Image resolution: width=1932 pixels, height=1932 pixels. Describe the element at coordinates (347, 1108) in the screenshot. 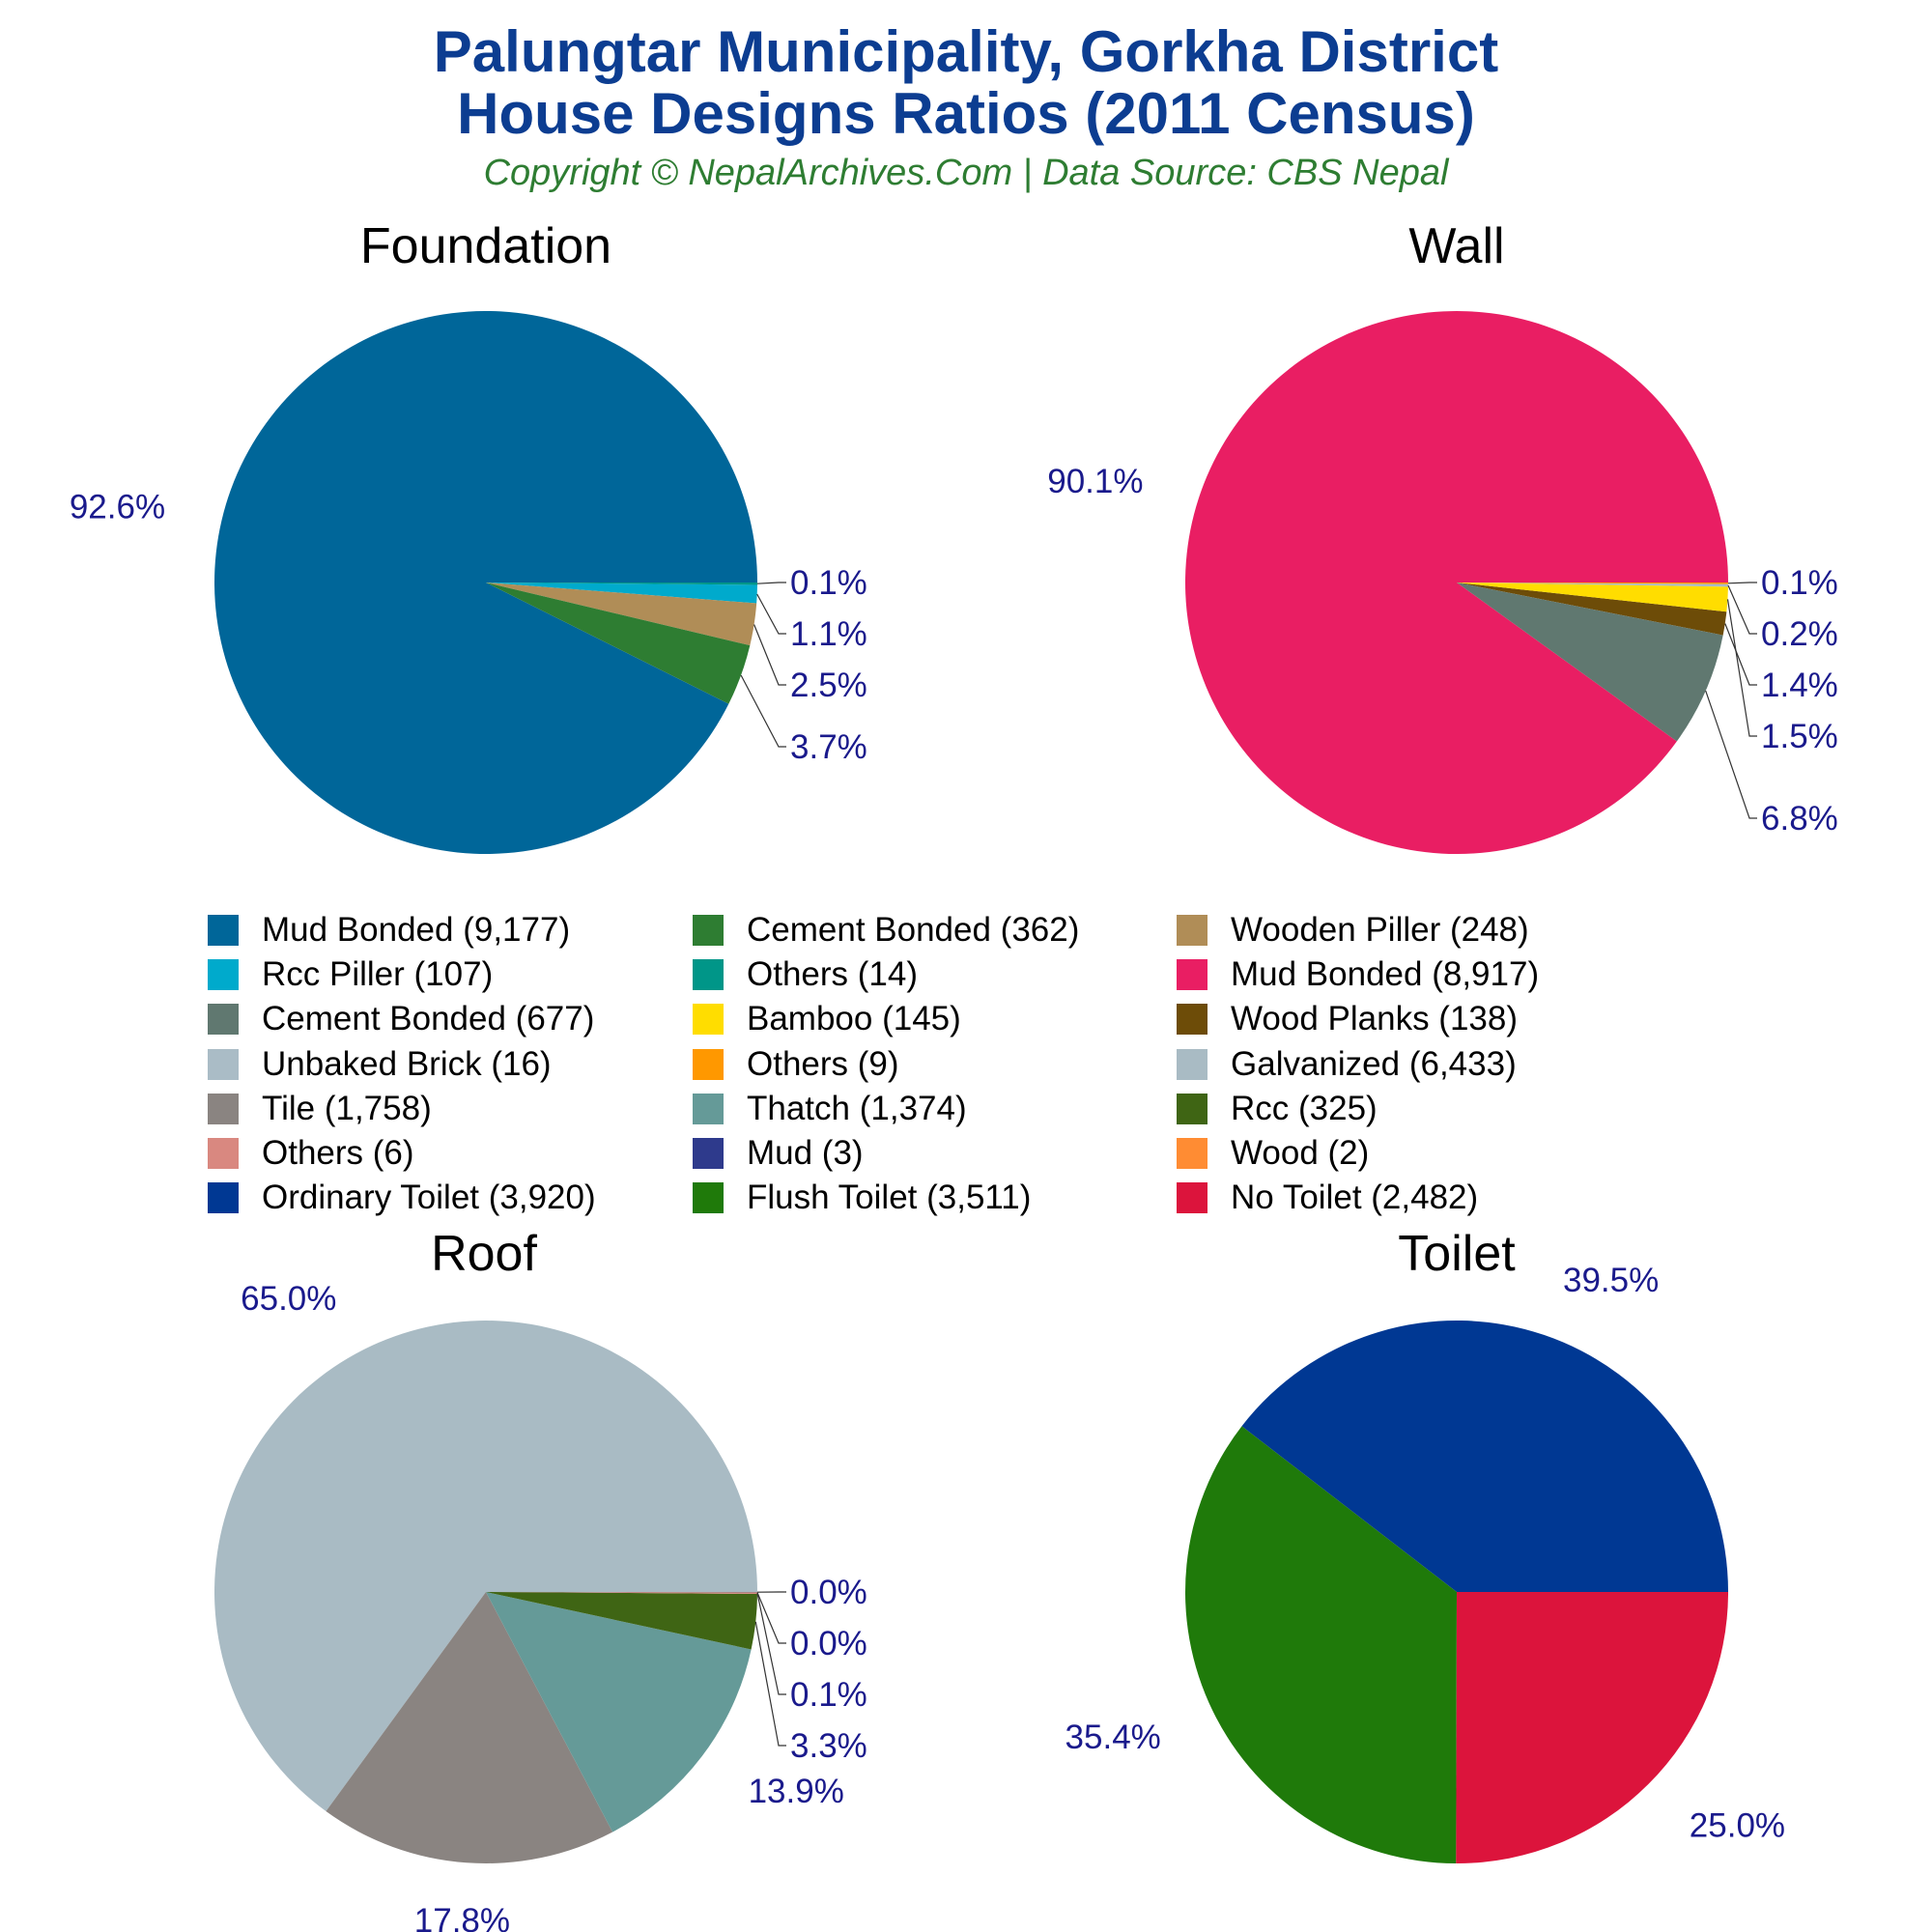

I see `legend-label: Tile (1,758)` at that location.